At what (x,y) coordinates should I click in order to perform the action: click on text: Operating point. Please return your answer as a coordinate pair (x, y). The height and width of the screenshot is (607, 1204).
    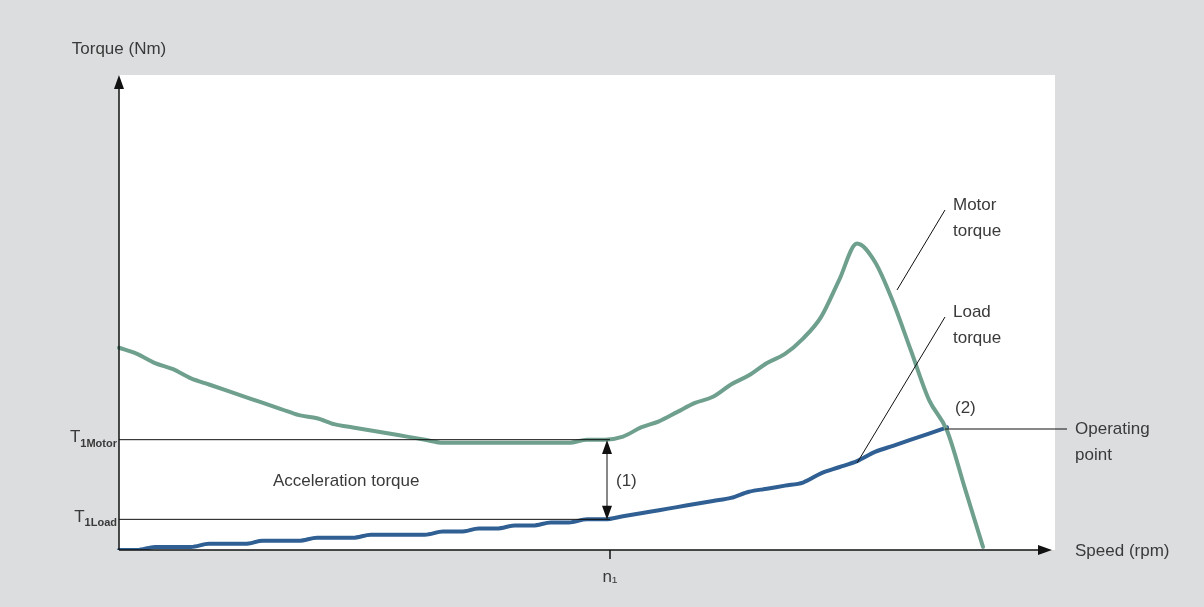
    Looking at the image, I should click on (1112, 441).